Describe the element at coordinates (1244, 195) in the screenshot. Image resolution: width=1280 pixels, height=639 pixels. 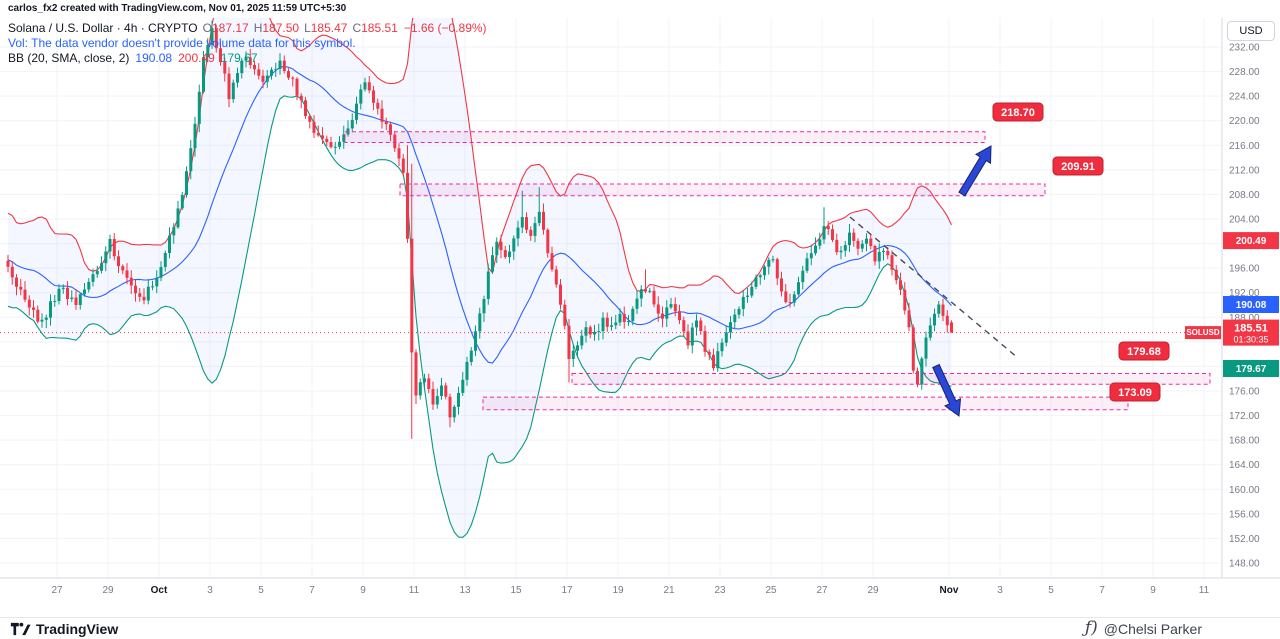
I see `svg-text: 208.00` at that location.